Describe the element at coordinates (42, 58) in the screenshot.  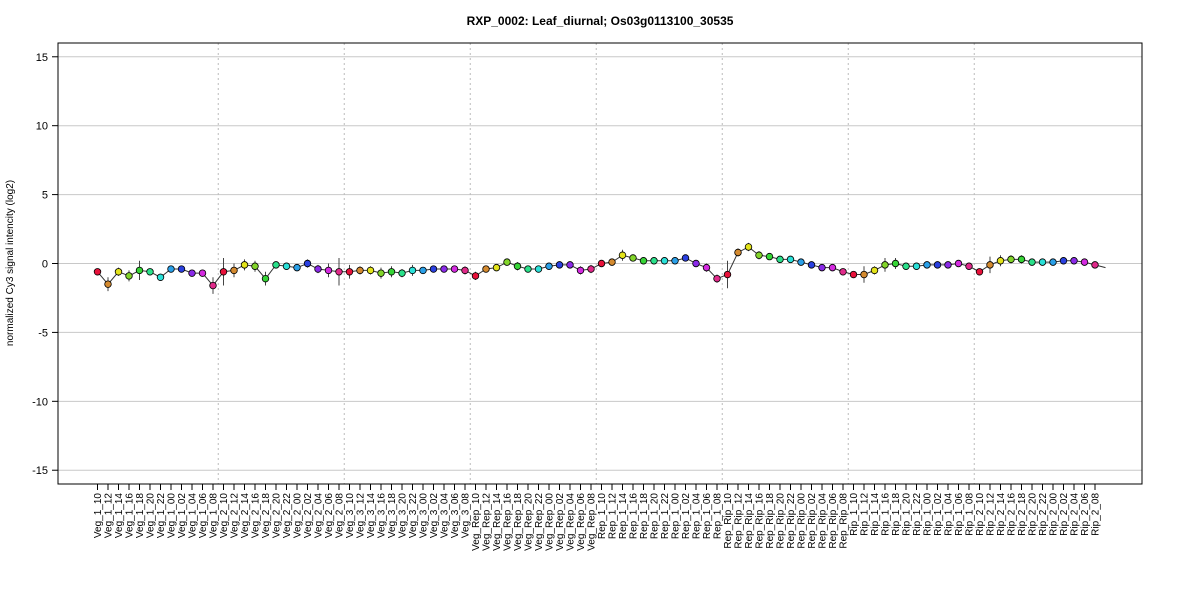
I see `y-tick-label: 15` at that location.